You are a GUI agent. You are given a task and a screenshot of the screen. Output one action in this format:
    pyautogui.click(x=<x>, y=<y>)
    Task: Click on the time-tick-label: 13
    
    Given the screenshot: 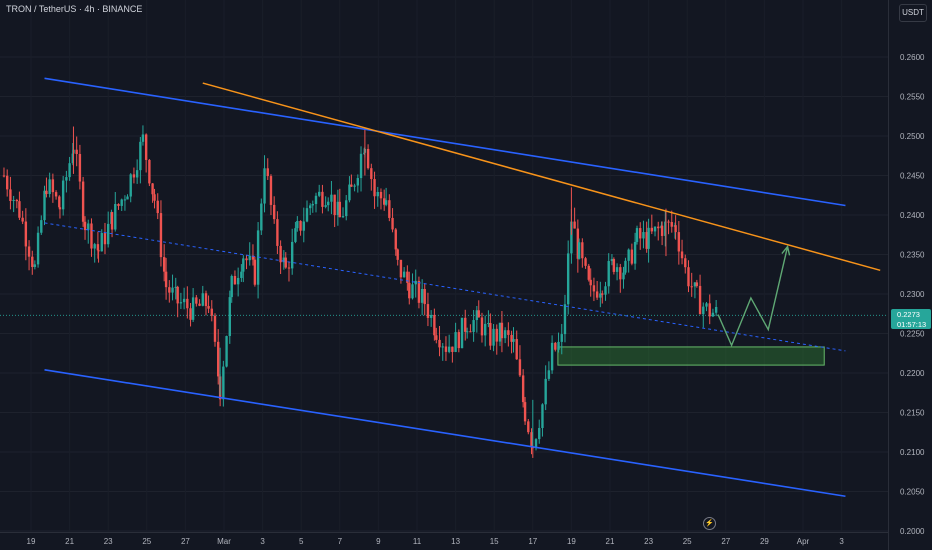 What is the action you would take?
    pyautogui.click(x=455, y=541)
    